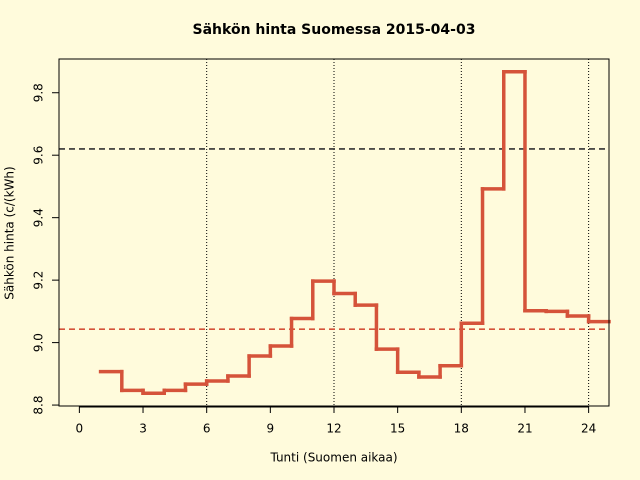 The height and width of the screenshot is (480, 640). I want to click on x-tick-label: 6, so click(207, 429).